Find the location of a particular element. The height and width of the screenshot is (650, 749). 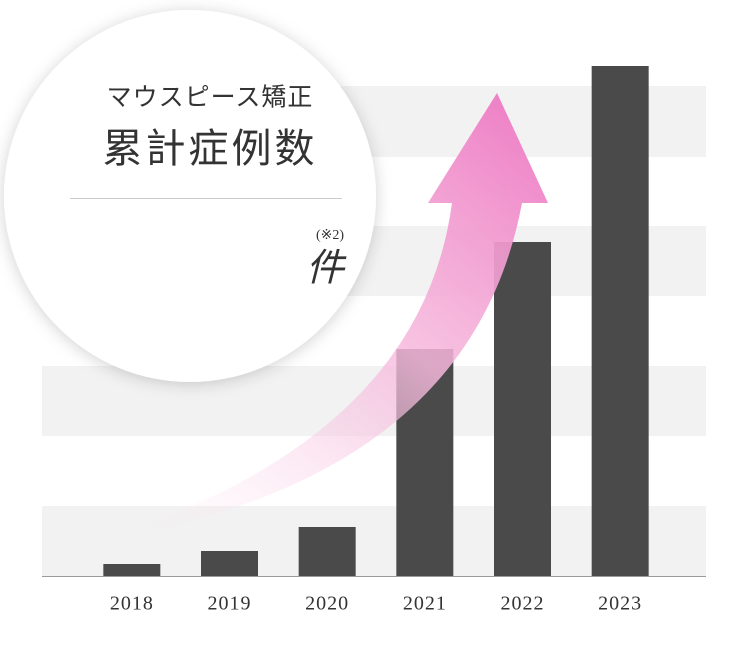

x-tick-label: 2023 is located at coordinates (620, 604).